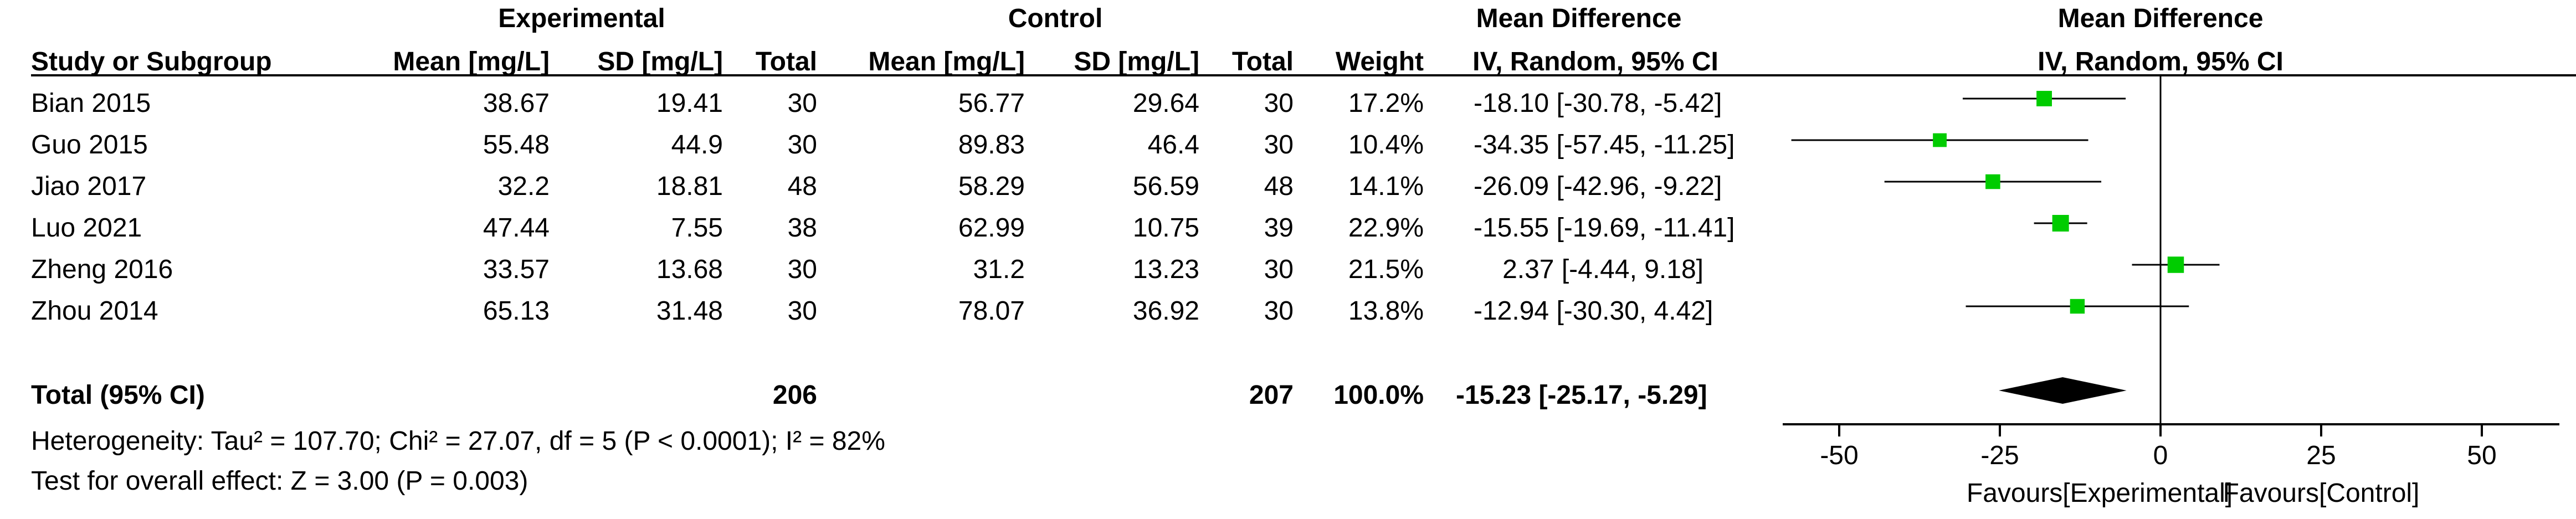 This screenshot has height=519, width=2576. I want to click on mean-exp-cell: 47.44, so click(516, 228).